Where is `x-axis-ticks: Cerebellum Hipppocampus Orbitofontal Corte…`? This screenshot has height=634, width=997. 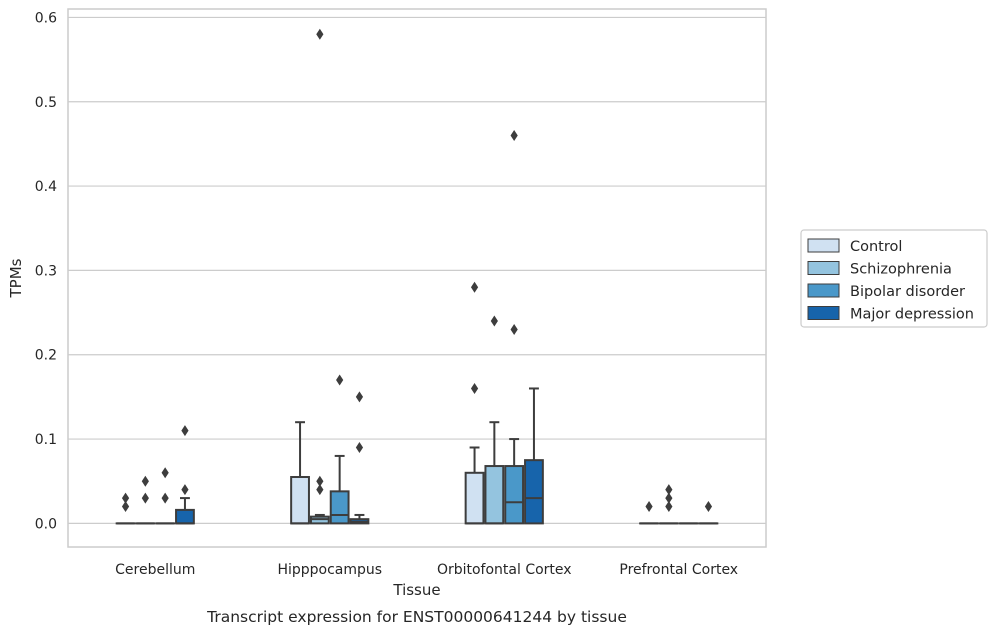
x-axis-ticks: Cerebellum Hipppocampus Orbitofontal Corte… is located at coordinates (426, 570).